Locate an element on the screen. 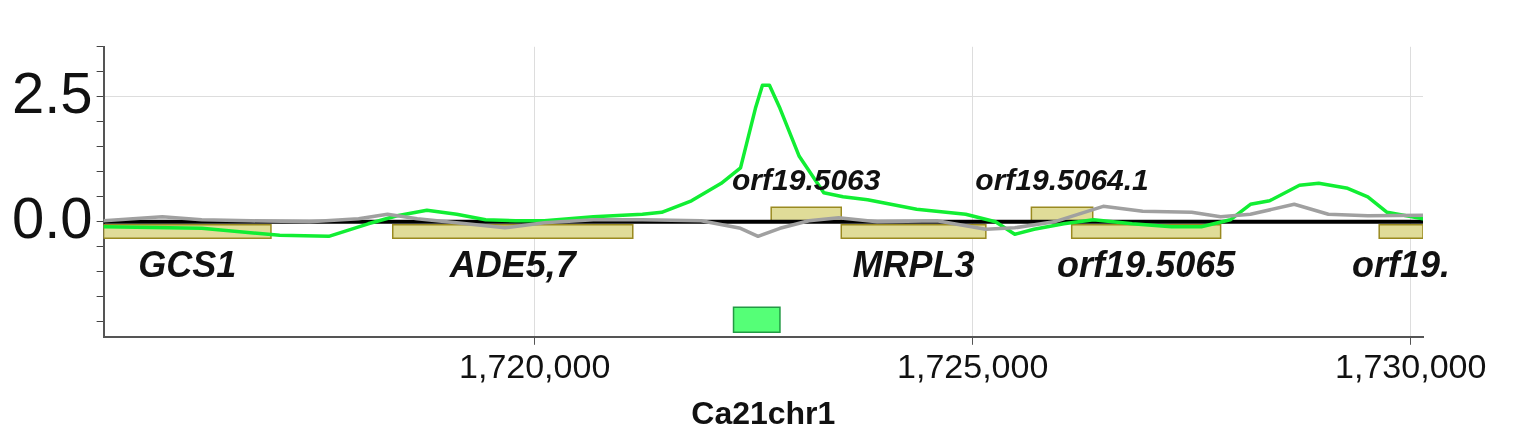 This screenshot has height=448, width=1527. band-label: MRPL3 is located at coordinates (913, 264).